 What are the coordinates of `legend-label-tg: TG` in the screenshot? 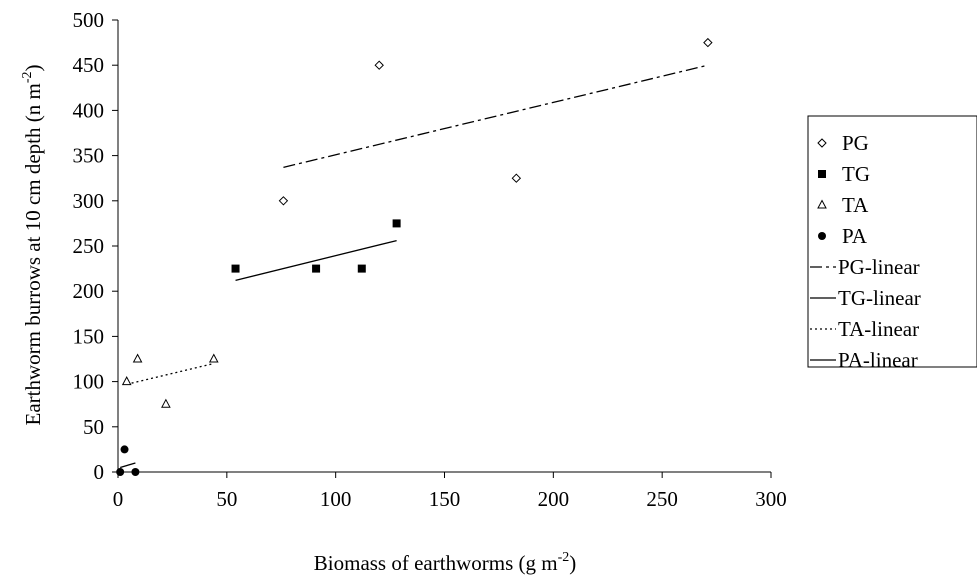 It's located at (856, 174).